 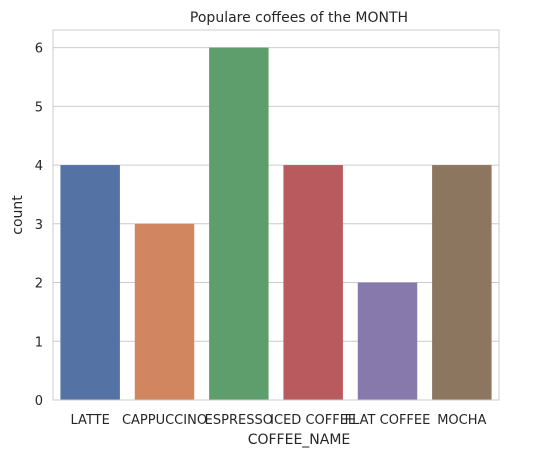 What do you see at coordinates (313, 420) in the screenshot?
I see `x-tick-label: ICED COFFEE` at bounding box center [313, 420].